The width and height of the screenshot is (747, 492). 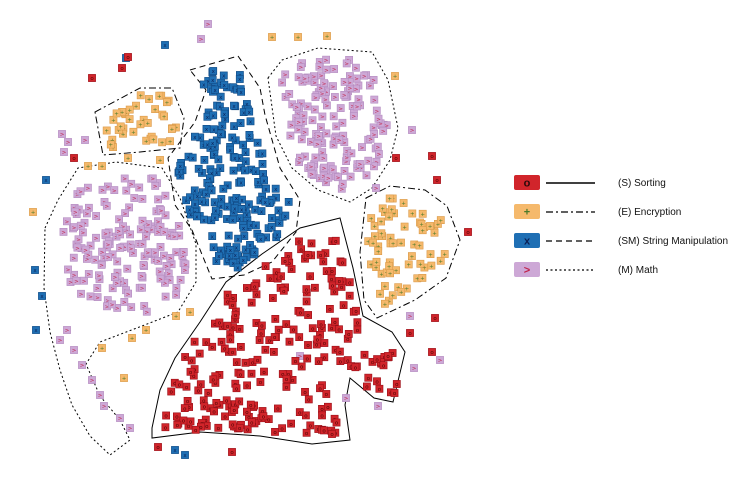 What do you see at coordinates (220, 168) in the screenshot?
I see `point-string-625: x` at bounding box center [220, 168].